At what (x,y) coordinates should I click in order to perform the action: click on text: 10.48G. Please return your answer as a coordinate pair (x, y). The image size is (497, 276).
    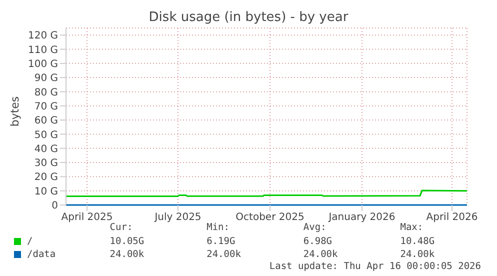
    Looking at the image, I should click on (418, 241).